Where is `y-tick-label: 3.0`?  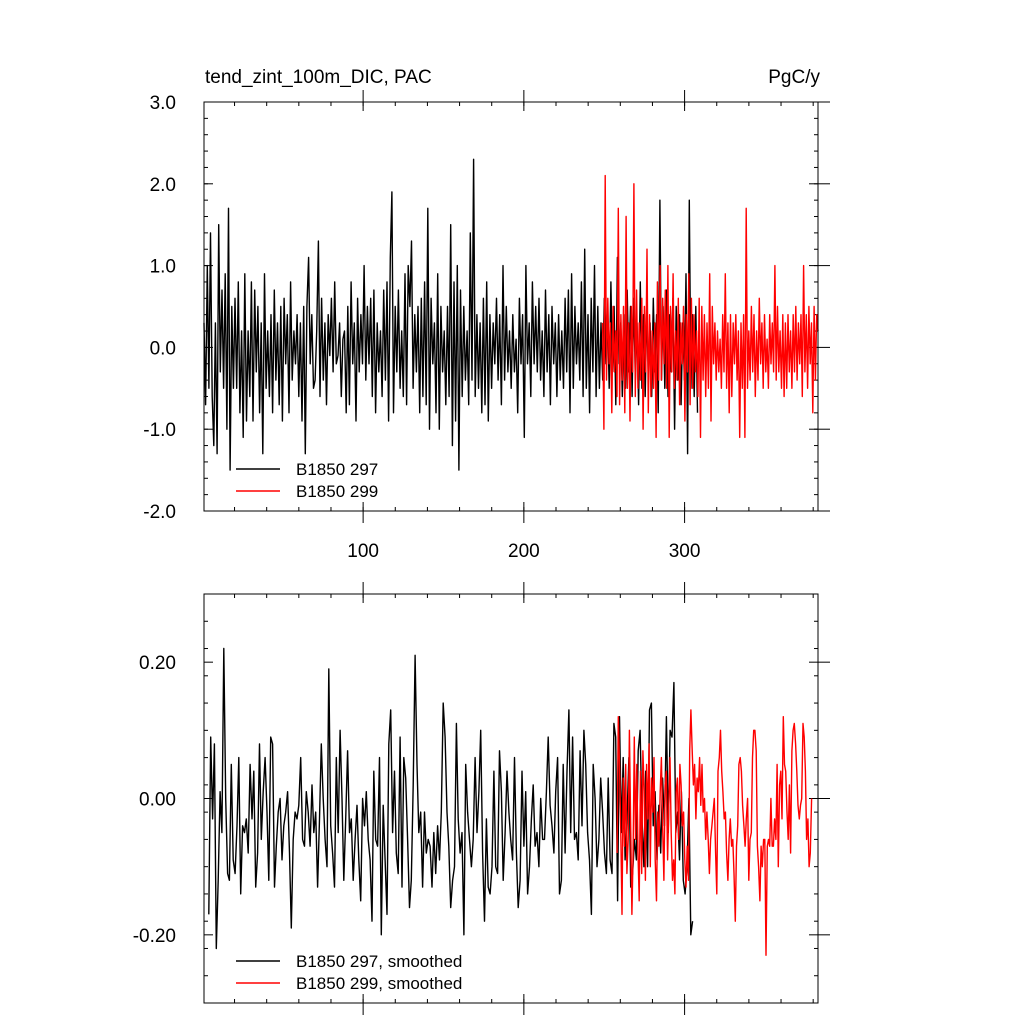 y-tick-label: 3.0 is located at coordinates (163, 103).